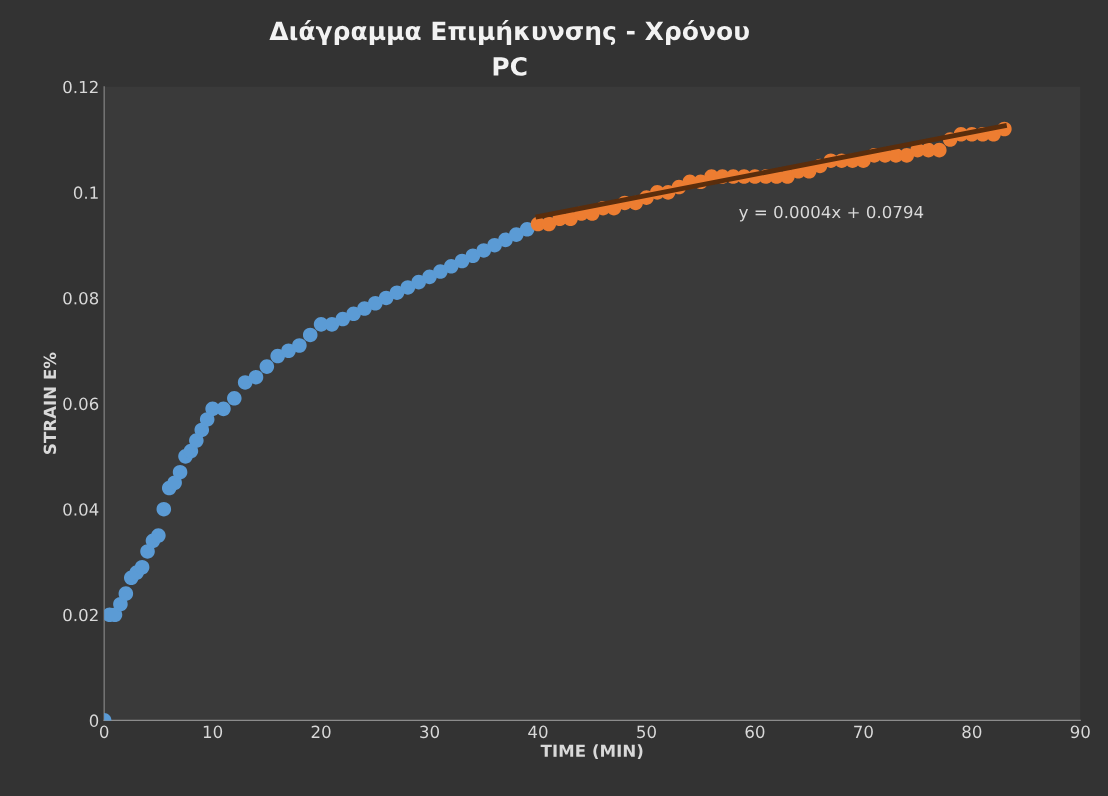  What do you see at coordinates (972, 732) in the screenshot?
I see `x-tick-label: 80` at bounding box center [972, 732].